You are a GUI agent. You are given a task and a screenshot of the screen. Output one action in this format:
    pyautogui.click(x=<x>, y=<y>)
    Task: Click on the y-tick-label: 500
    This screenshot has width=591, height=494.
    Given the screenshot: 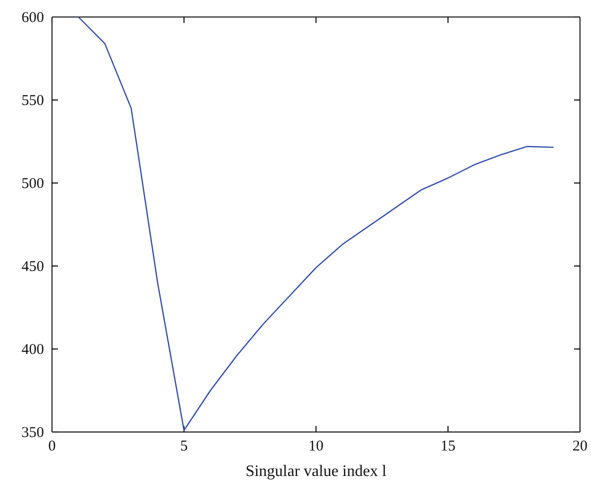 What is the action you would take?
    pyautogui.click(x=33, y=184)
    